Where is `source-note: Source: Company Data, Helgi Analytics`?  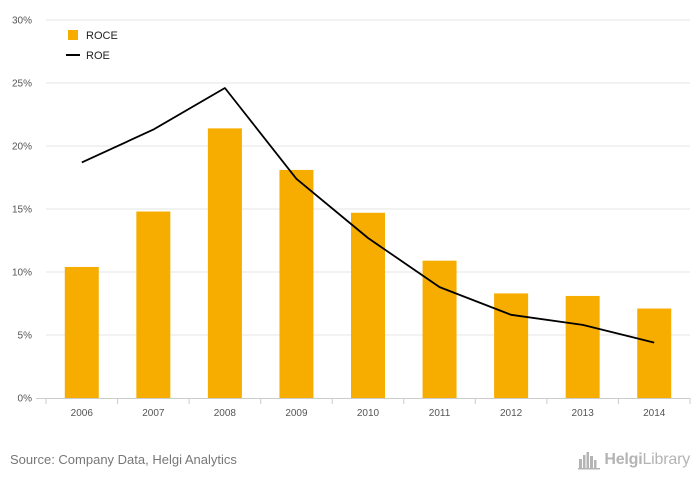 source-note: Source: Company Data, Helgi Analytics is located at coordinates (123, 459).